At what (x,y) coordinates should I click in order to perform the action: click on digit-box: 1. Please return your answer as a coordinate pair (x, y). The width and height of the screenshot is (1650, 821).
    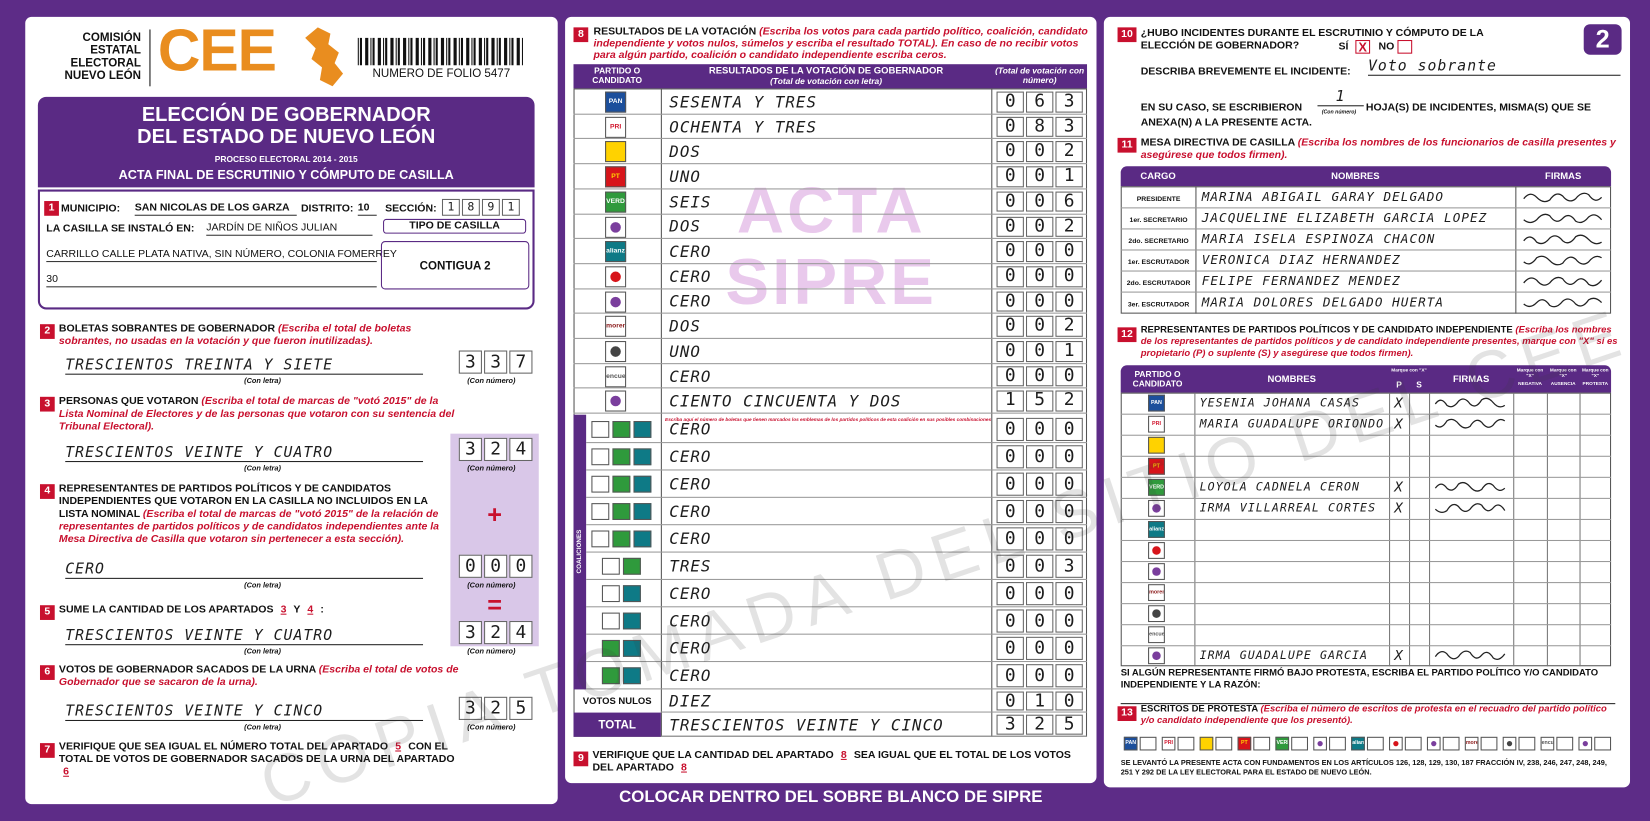
    Looking at the image, I should click on (510, 207).